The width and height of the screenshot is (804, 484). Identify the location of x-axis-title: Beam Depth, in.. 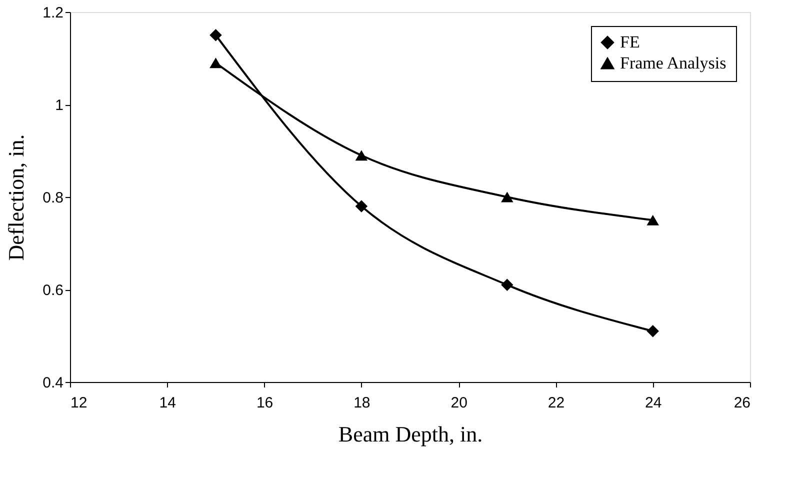
(410, 434).